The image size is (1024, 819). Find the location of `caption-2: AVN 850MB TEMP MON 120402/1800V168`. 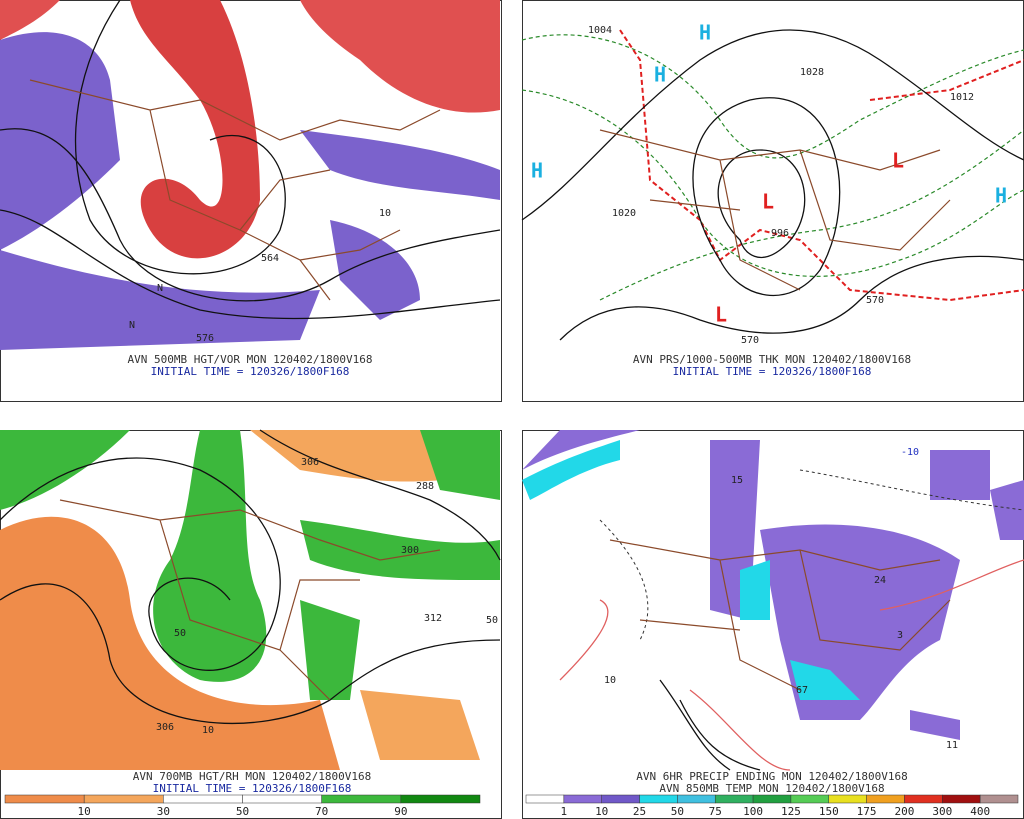

caption-2: AVN 850MB TEMP MON 120402/1800V168 is located at coordinates (771, 788).